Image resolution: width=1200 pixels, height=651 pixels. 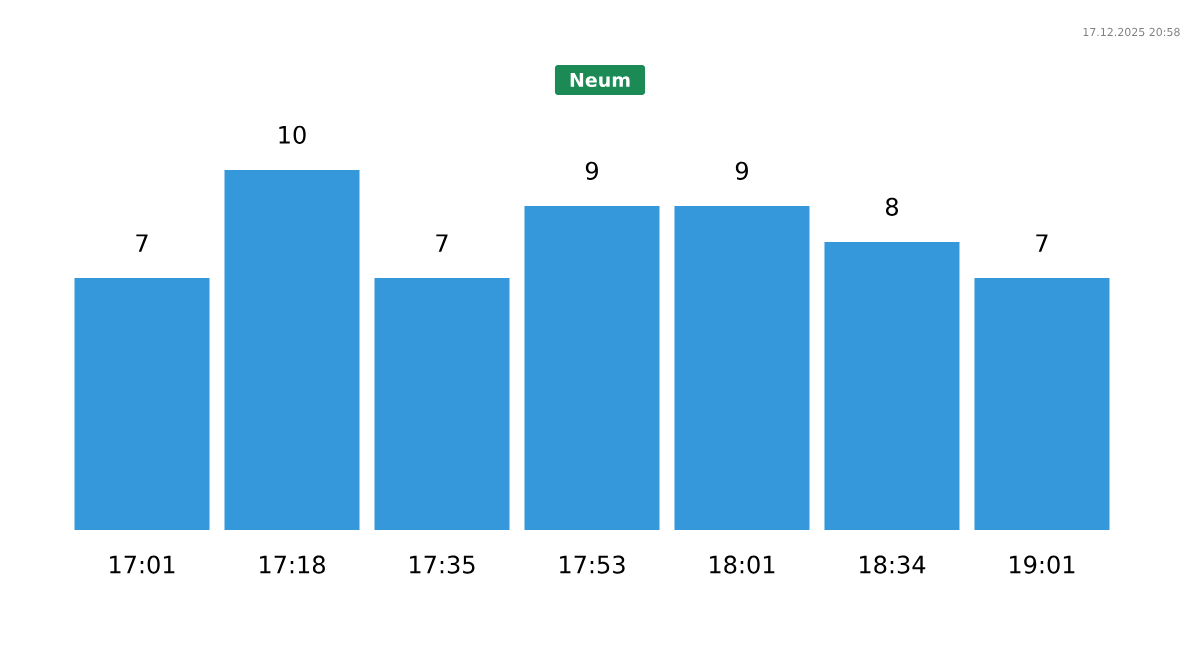 What do you see at coordinates (891, 206) in the screenshot?
I see `data-label: 8` at bounding box center [891, 206].